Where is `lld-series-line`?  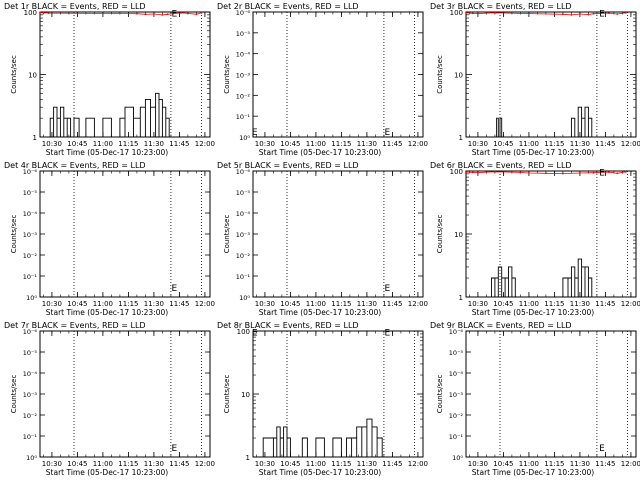
lld-series-line is located at coordinates (545, 173).